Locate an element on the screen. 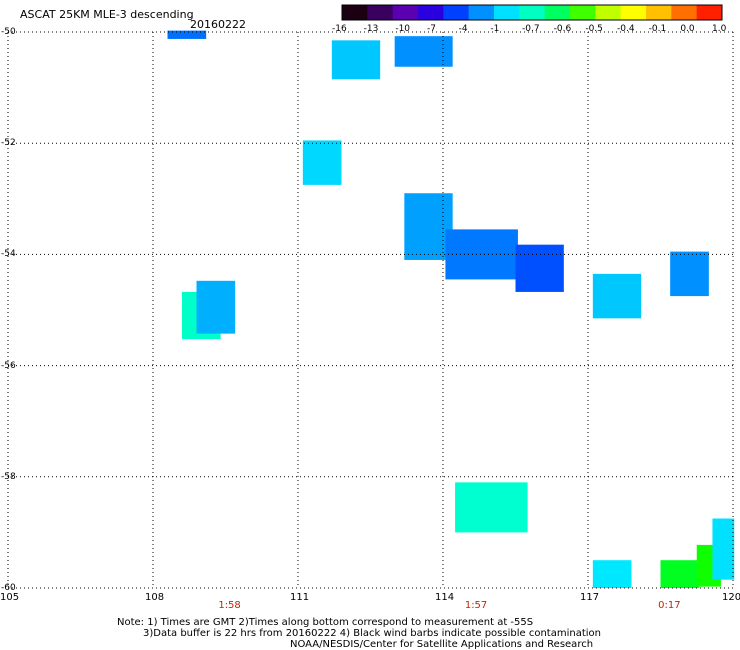 The width and height of the screenshot is (740, 650). y-axis-tick-label: -58 is located at coordinates (8, 476).